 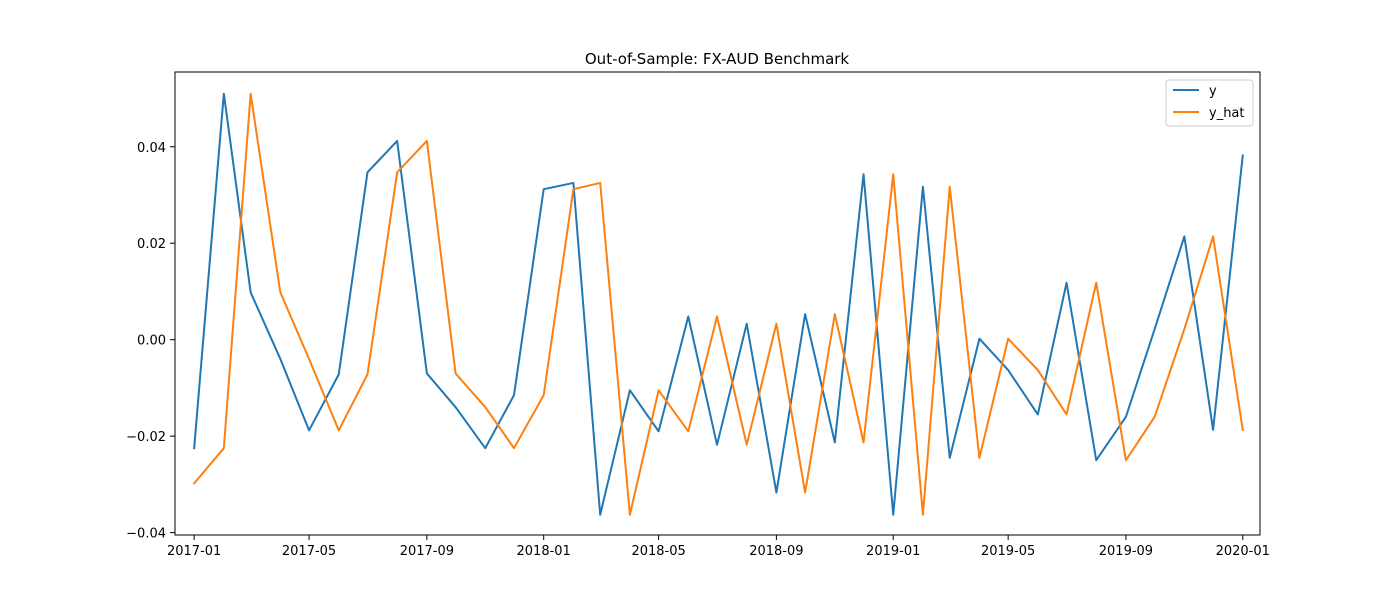 I want to click on x-tick-label: 2019-05, so click(x=1008, y=551).